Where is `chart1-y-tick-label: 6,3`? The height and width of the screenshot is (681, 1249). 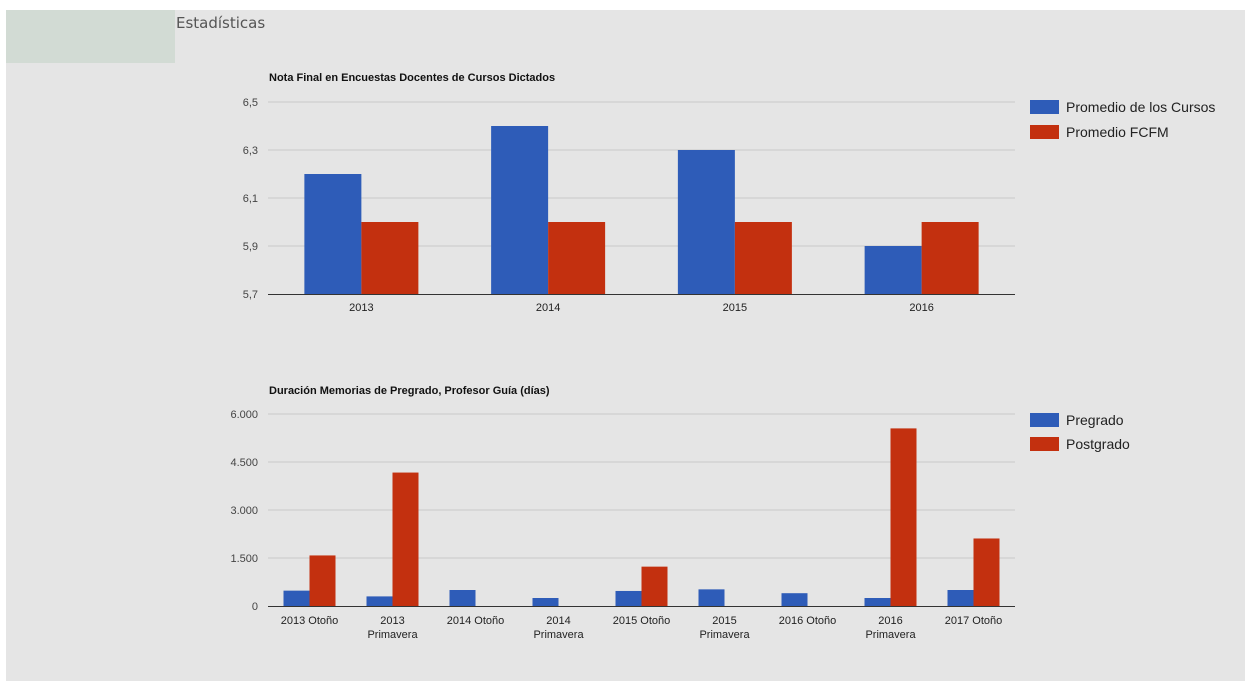
chart1-y-tick-label: 6,3 is located at coordinates (250, 151).